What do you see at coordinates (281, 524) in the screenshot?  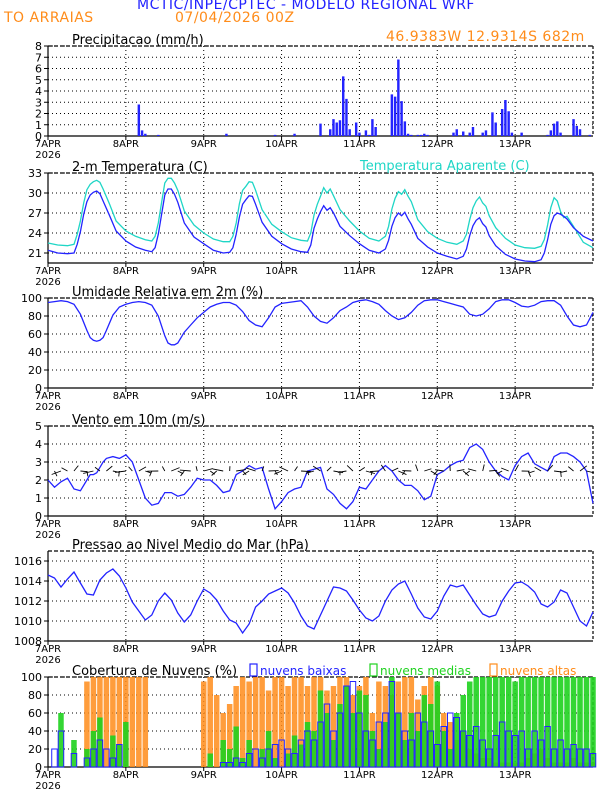 I see `wind-xtick-label: 10APR` at bounding box center [281, 524].